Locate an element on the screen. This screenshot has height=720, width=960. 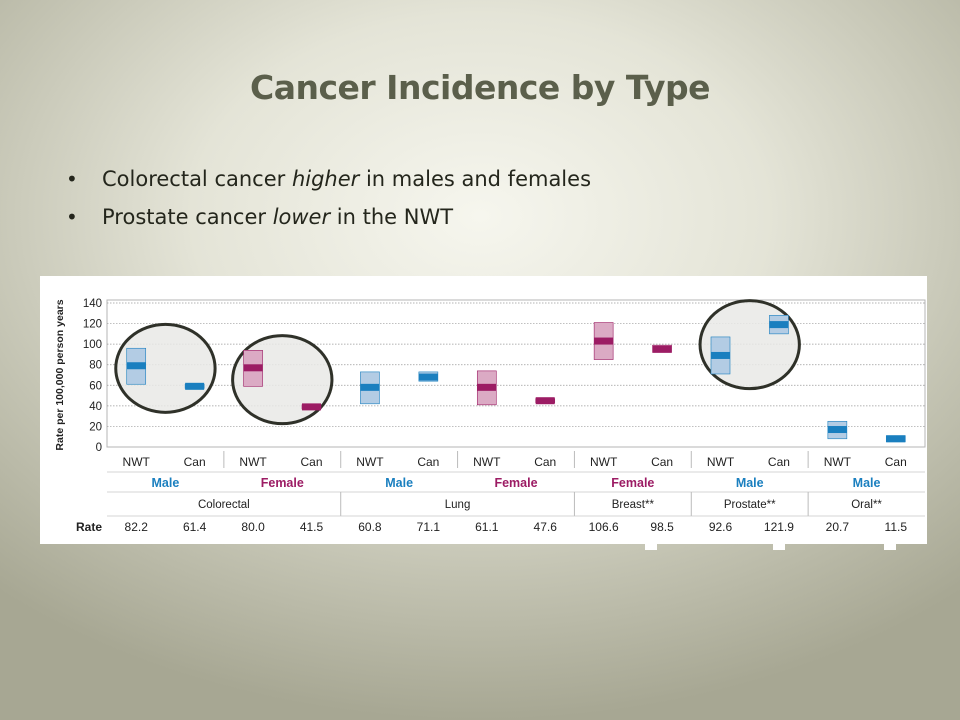
y-tick-label: 140 is located at coordinates (92, 304).